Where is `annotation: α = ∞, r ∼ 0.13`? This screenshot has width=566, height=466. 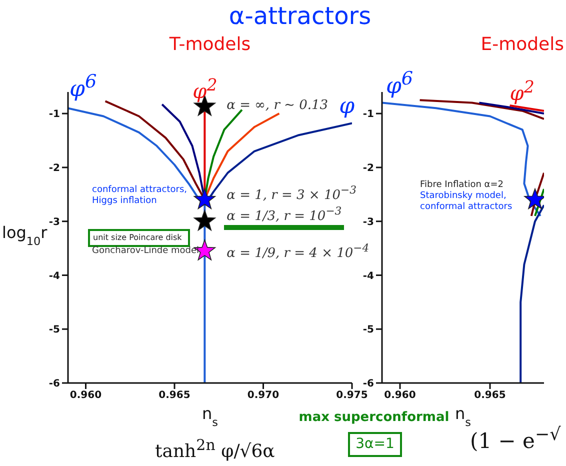
annotation: α = ∞, r ∼ 0.13 is located at coordinates (277, 105).